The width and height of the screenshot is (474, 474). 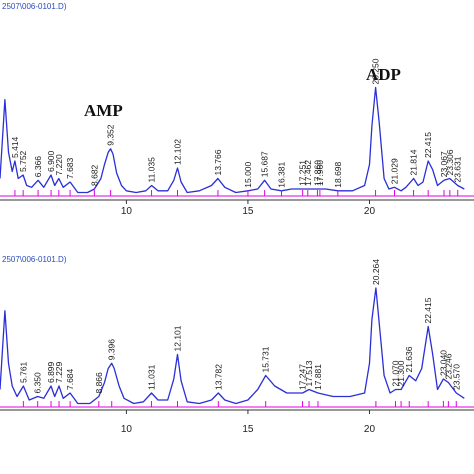 What do you see at coordinates (303, 377) in the screenshot?
I see `peak-label: 17.247` at bounding box center [303, 377].